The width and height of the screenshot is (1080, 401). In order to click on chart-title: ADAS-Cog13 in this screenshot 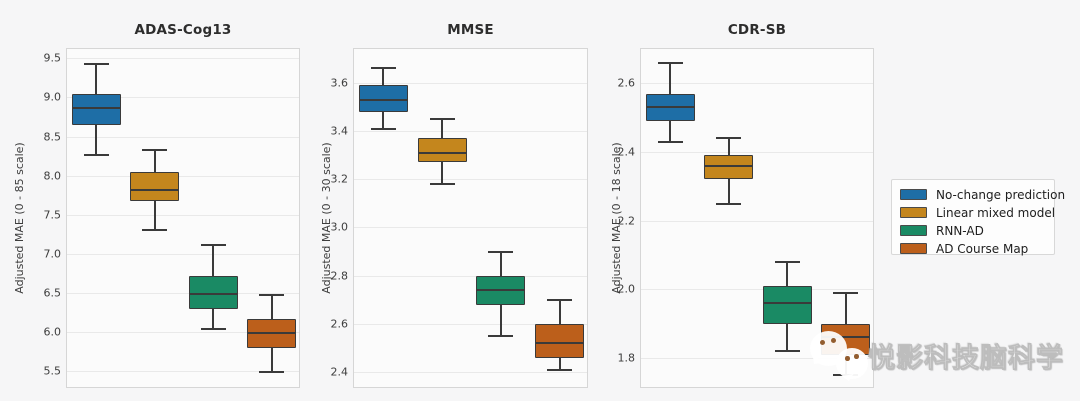, I will do `click(183, 30)`.